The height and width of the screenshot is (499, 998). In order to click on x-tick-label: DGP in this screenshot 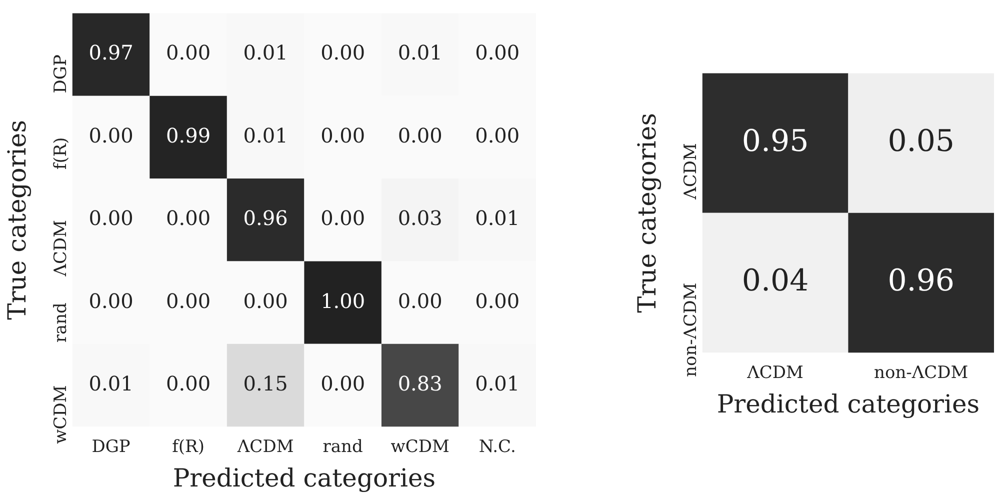, I will do `click(111, 447)`.